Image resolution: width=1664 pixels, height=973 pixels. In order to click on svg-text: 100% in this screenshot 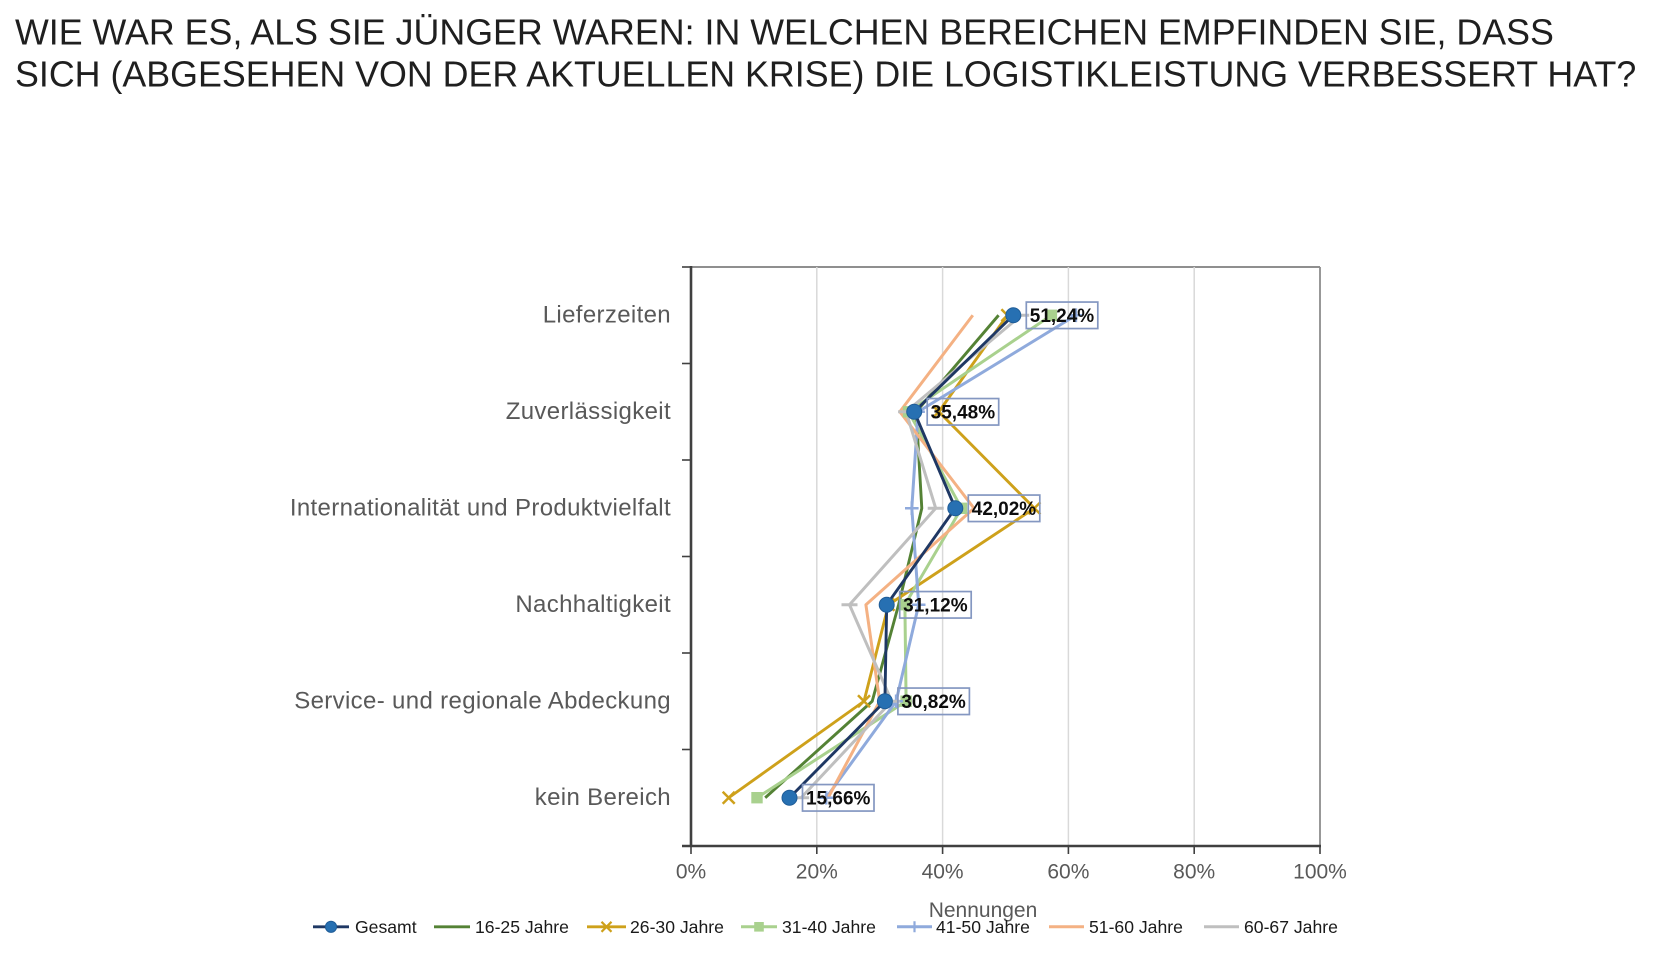, I will do `click(1320, 872)`.